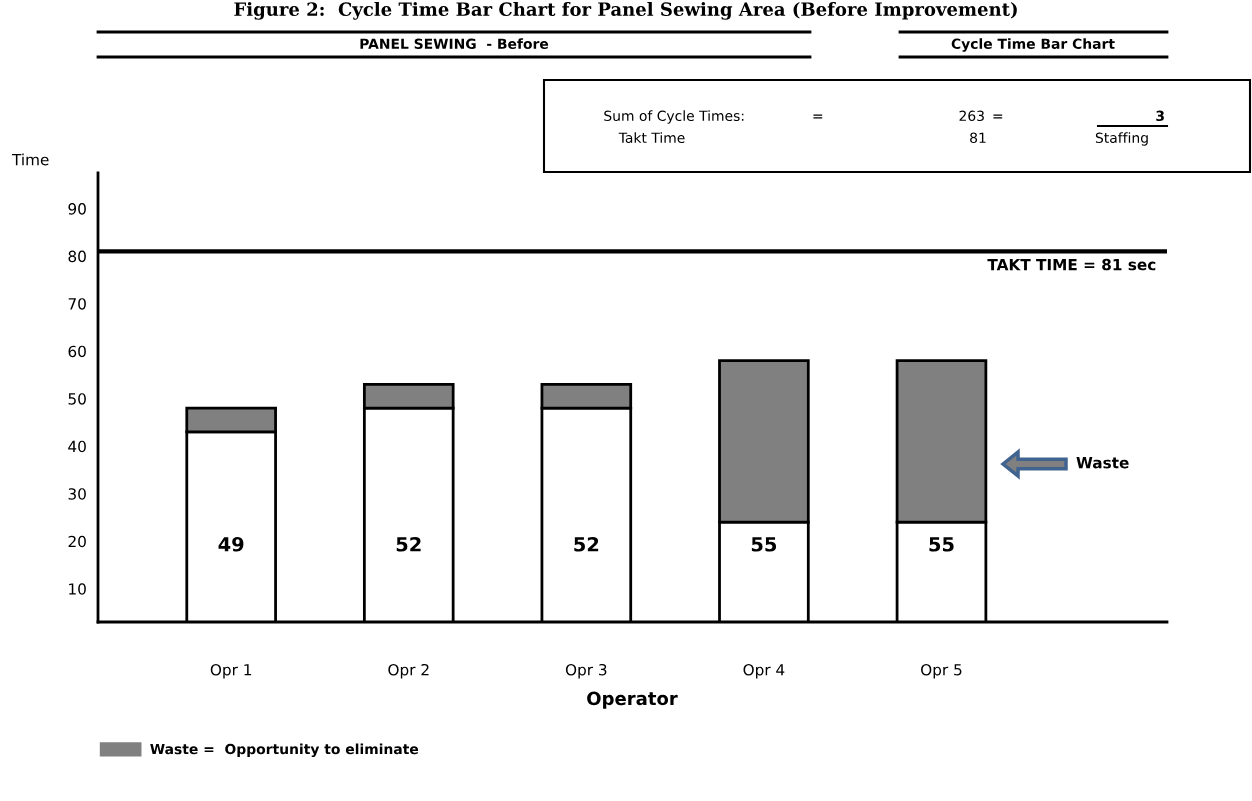 This screenshot has height=801, width=1252. I want to click on text: 263, so click(971, 116).